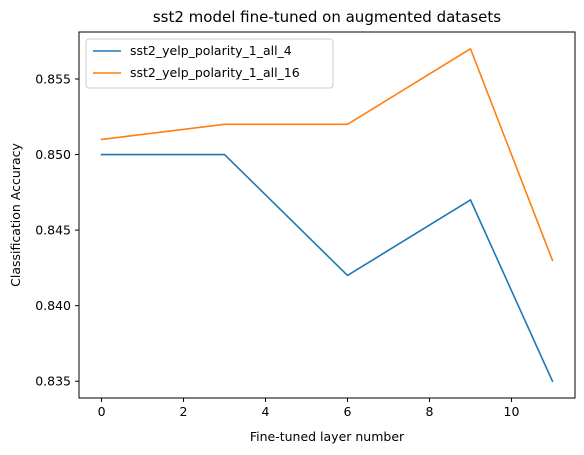 The height and width of the screenshot is (455, 584). I want to click on x-axis-ticks: 0 2 4 6 8 10, so click(309, 408).